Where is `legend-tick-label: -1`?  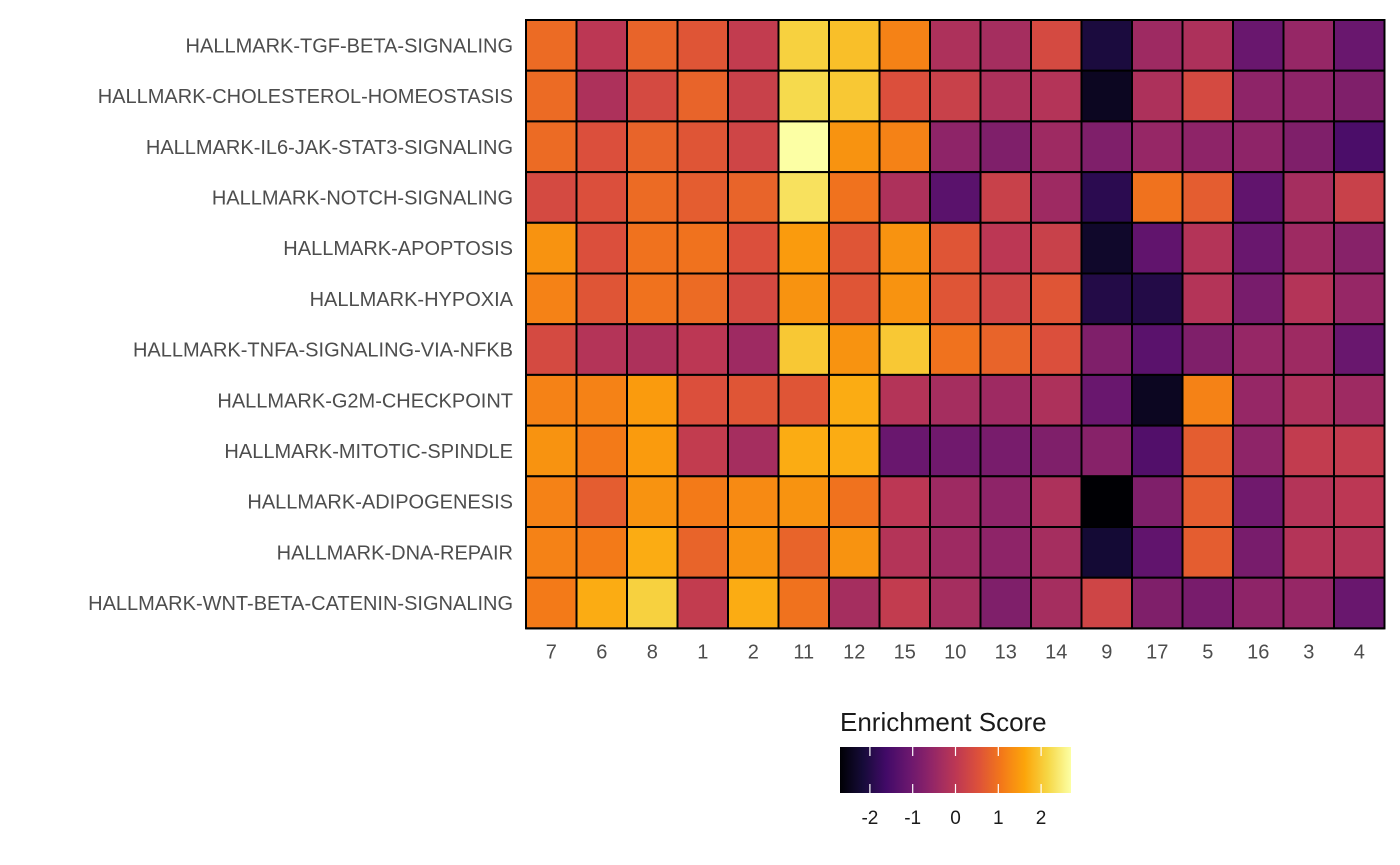
legend-tick-label: -1 is located at coordinates (912, 818).